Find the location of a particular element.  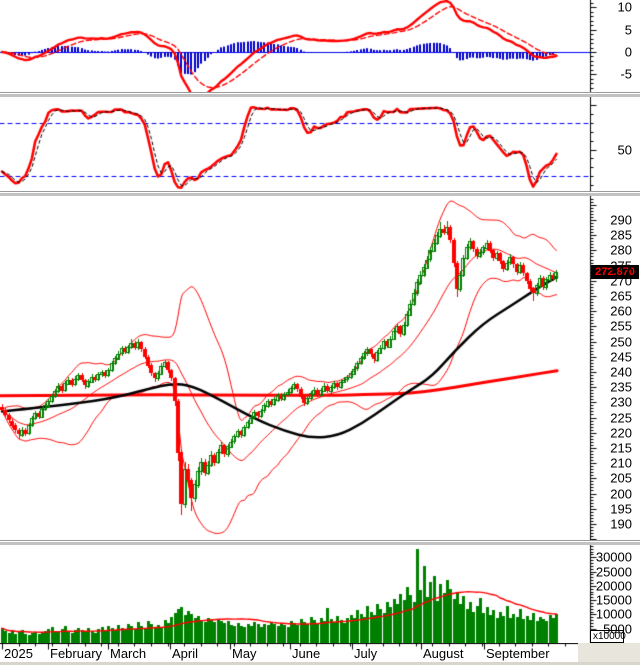

volume-axis-label: 20000 is located at coordinates (613, 586).